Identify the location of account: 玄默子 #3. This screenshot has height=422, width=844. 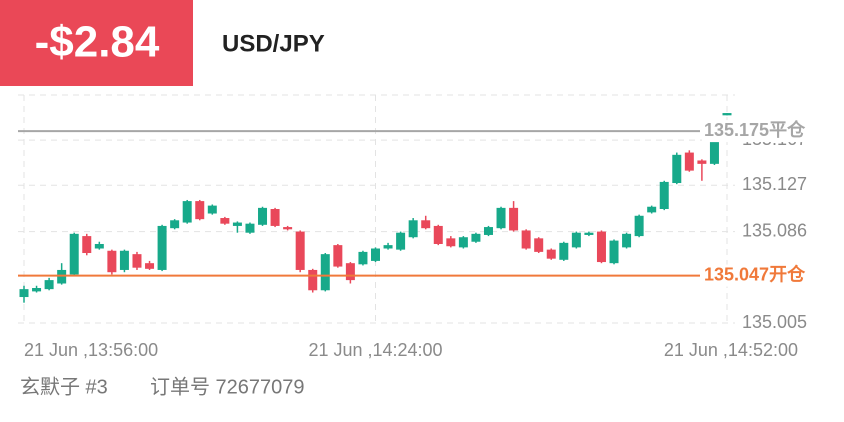
(64, 386).